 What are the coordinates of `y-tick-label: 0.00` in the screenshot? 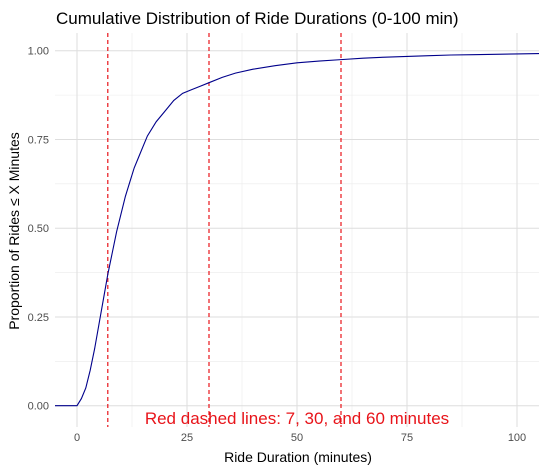 It's located at (38, 407).